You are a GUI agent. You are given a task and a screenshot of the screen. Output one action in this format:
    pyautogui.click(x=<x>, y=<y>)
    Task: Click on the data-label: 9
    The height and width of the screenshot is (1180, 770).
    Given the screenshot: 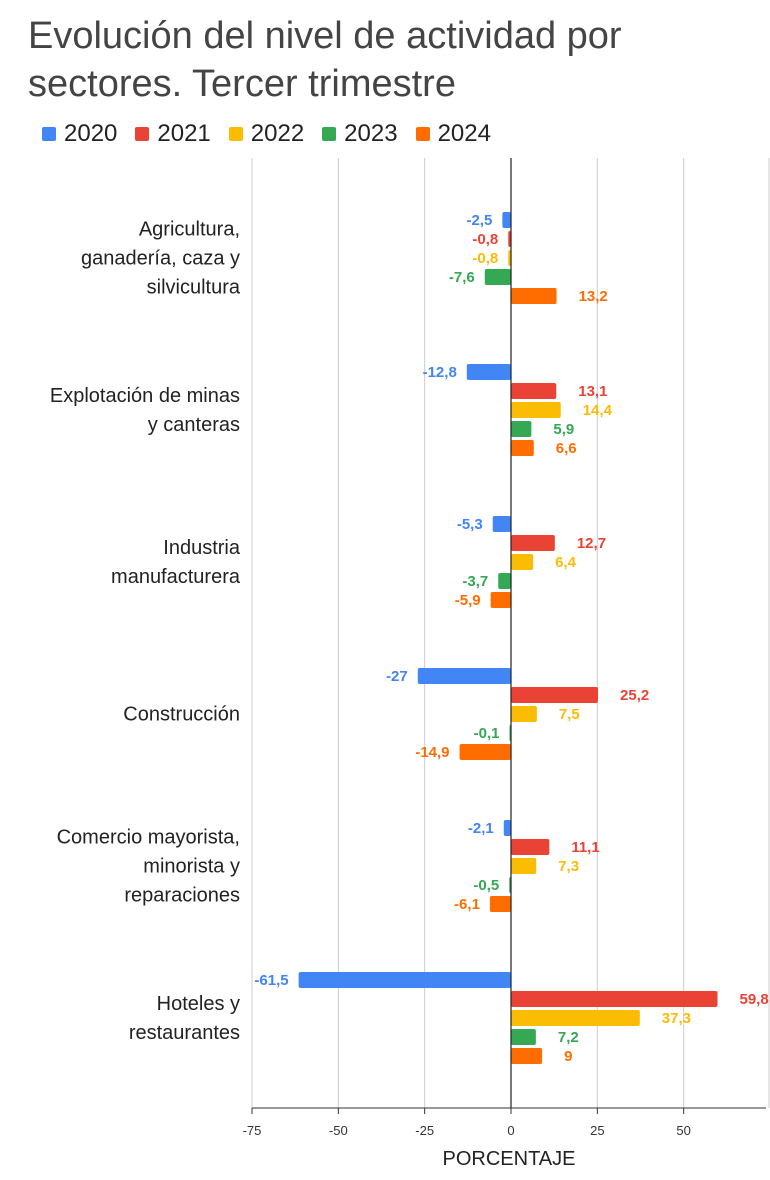 What is the action you would take?
    pyautogui.click(x=568, y=1056)
    